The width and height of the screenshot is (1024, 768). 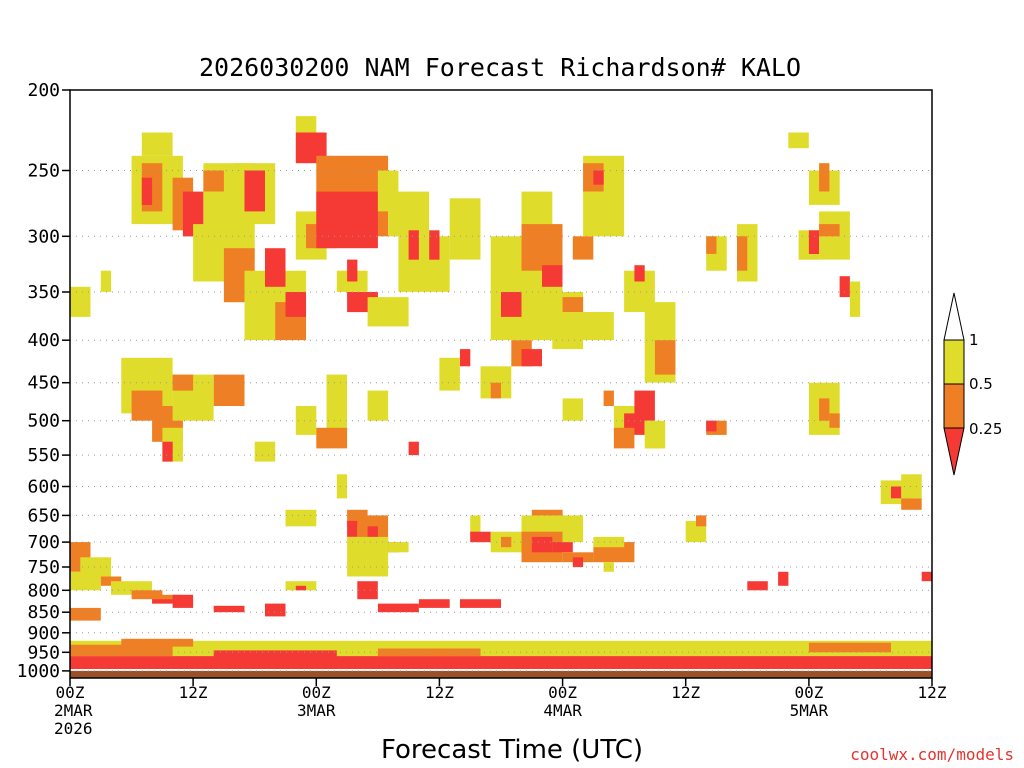 What do you see at coordinates (43, 236) in the screenshot?
I see `y-tick-label: 300` at bounding box center [43, 236].